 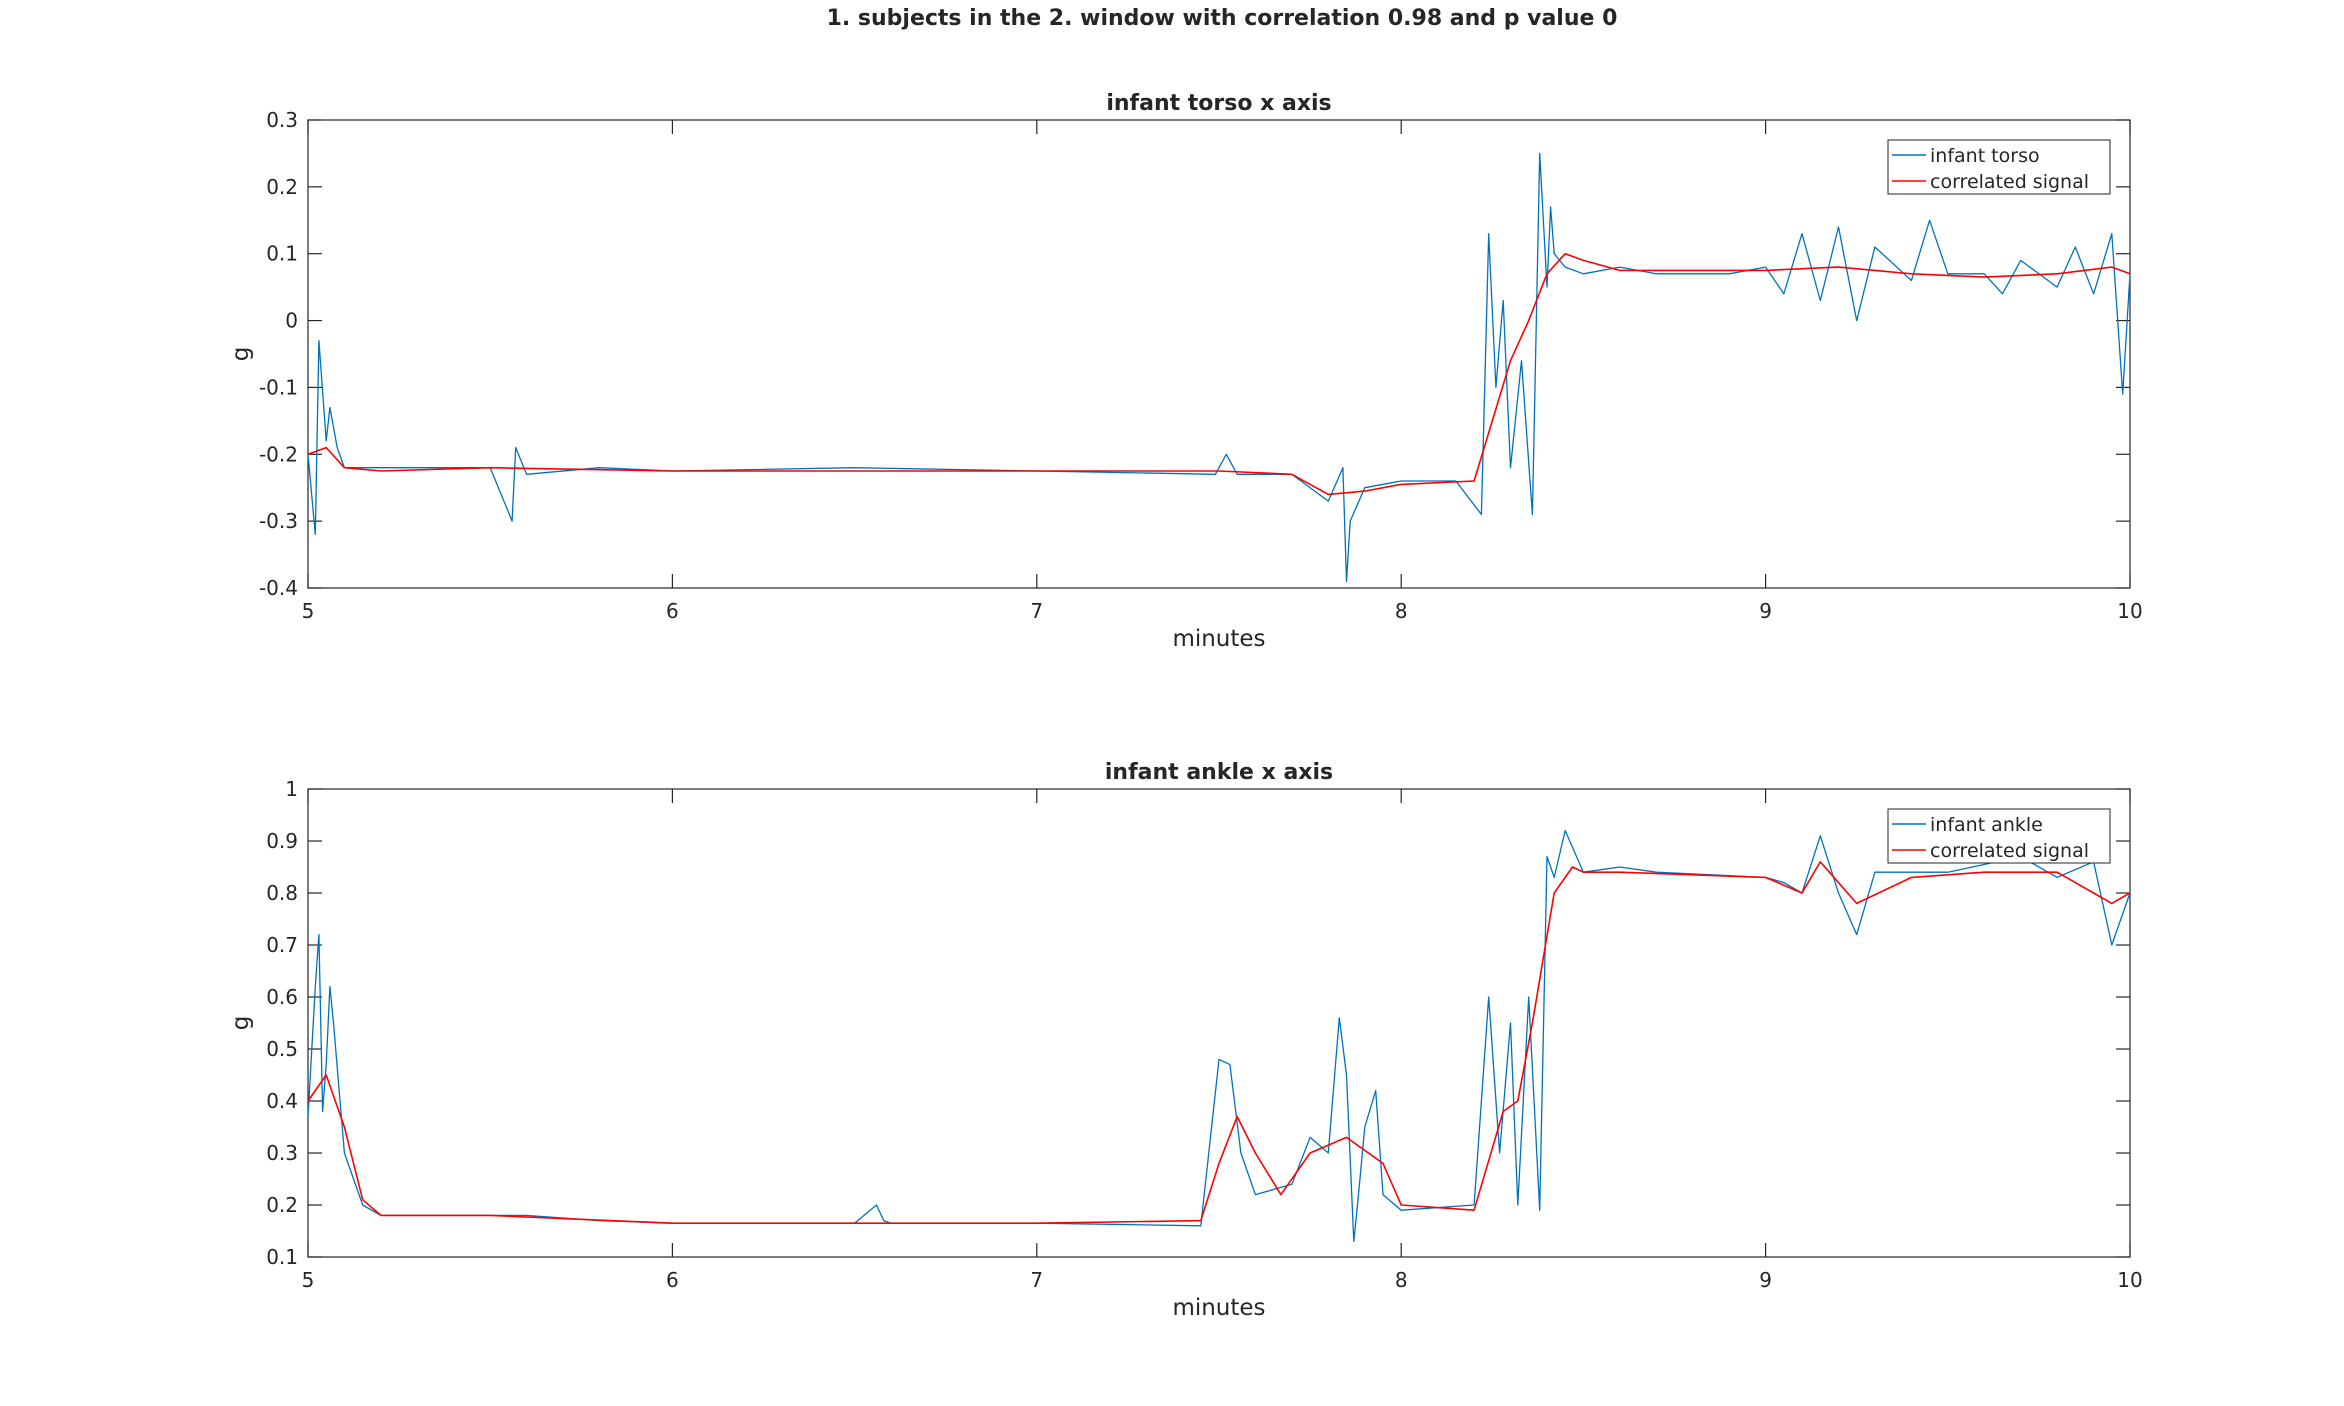 What do you see at coordinates (282, 945) in the screenshot?
I see `y-tick-label: 0.7` at bounding box center [282, 945].